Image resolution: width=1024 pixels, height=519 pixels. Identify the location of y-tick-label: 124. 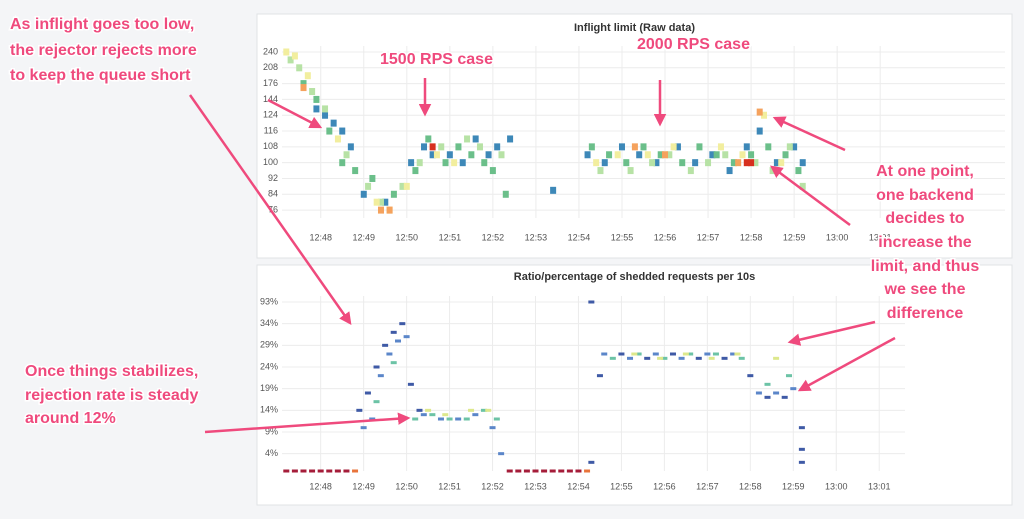
(270, 115).